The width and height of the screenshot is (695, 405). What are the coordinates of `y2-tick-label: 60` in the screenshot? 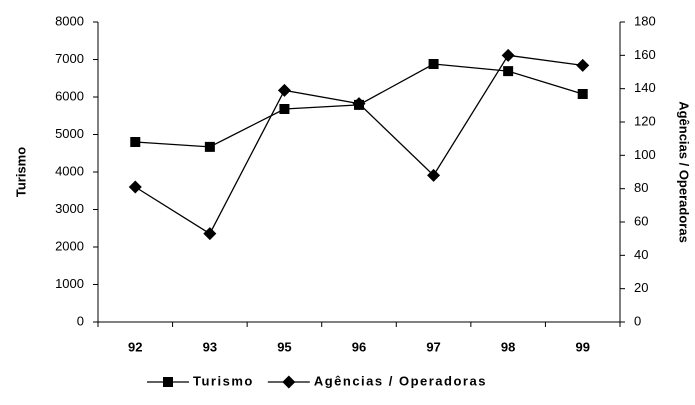 It's located at (641, 220).